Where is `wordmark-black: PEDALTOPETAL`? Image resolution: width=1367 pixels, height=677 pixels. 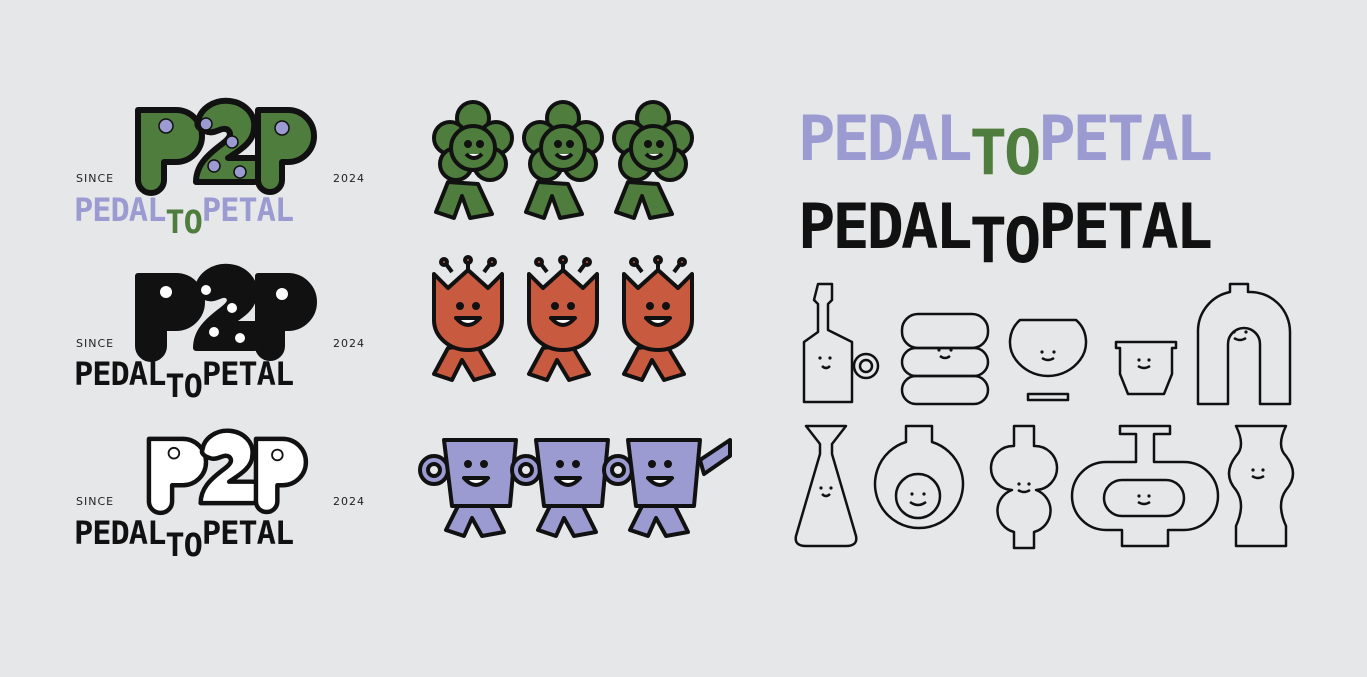
wordmark-black: PEDALTOPETAL is located at coordinates (184, 378).